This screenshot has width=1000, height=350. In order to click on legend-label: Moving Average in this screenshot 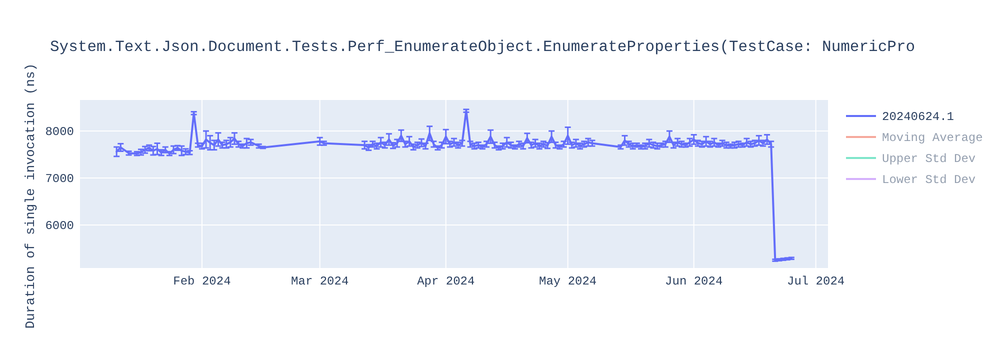, I will do `click(932, 138)`.